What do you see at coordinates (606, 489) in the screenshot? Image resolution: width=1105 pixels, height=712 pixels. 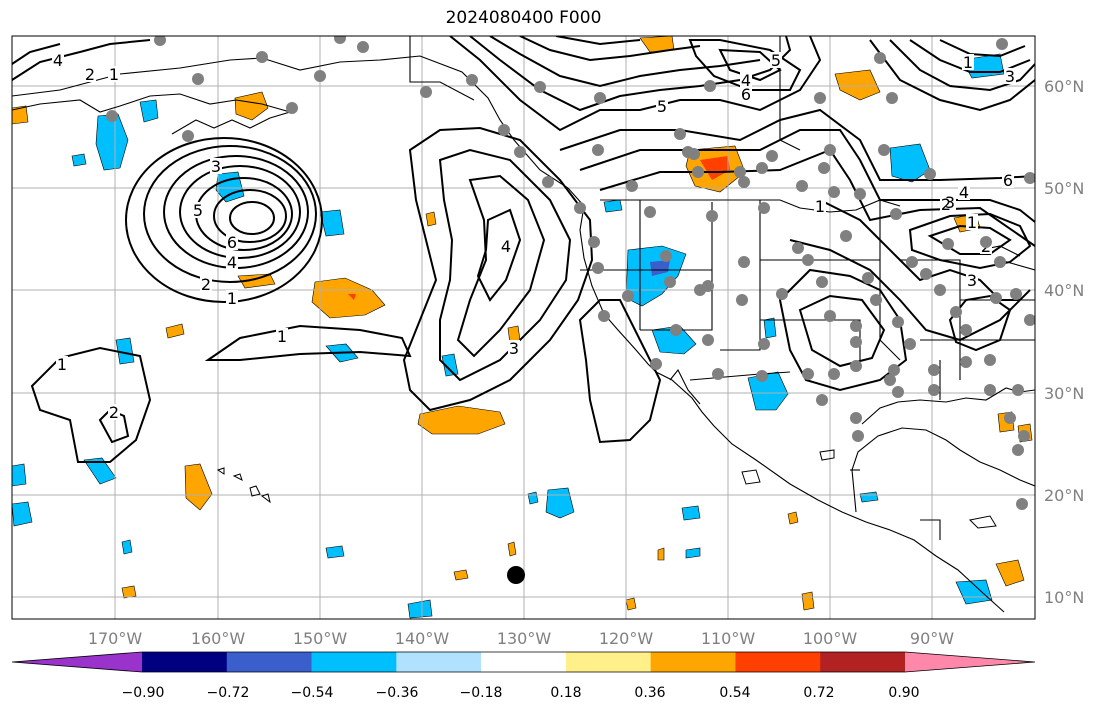 I see `islands` at bounding box center [606, 489].